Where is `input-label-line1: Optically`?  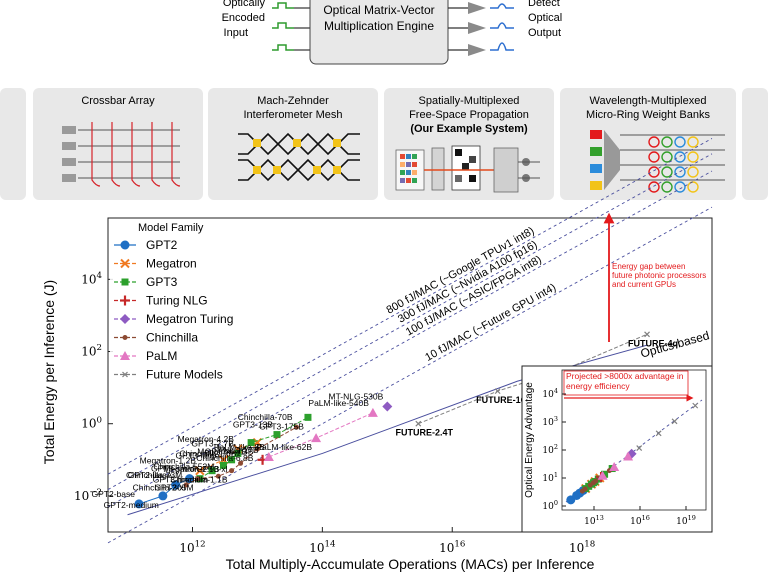 input-label-line1: Optically is located at coordinates (244, 4).